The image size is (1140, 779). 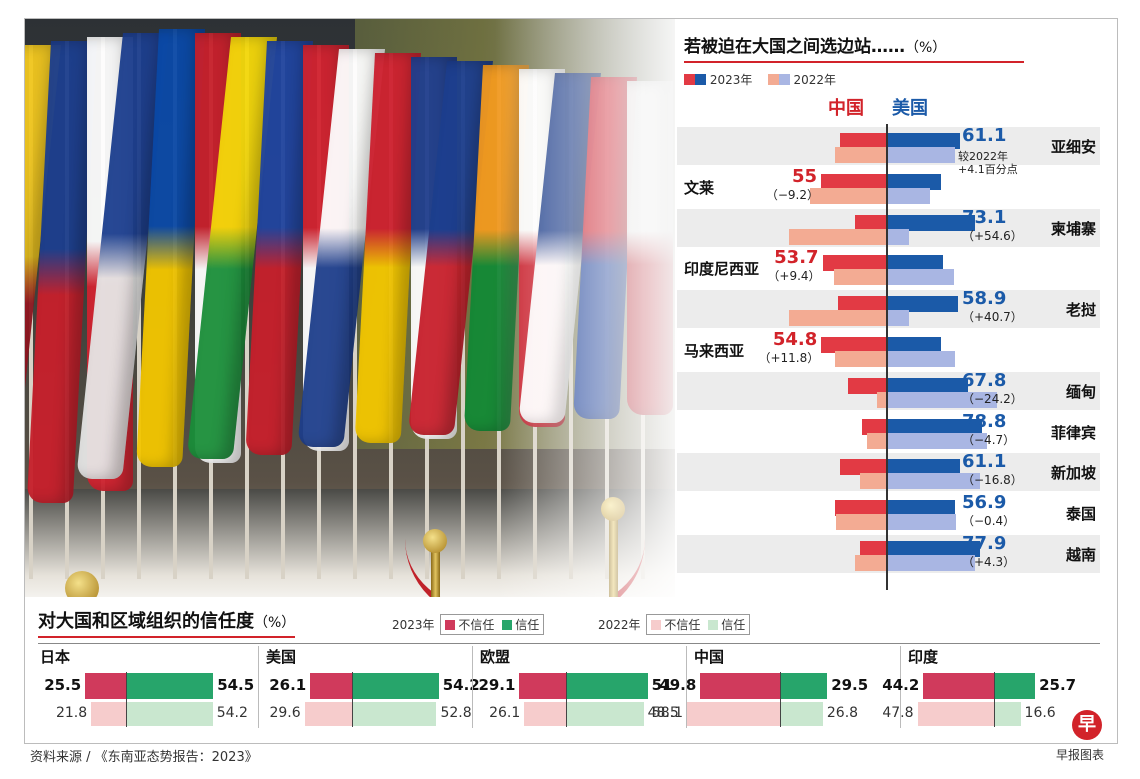 I want to click on side-chart-center-axis, so click(x=887, y=357).